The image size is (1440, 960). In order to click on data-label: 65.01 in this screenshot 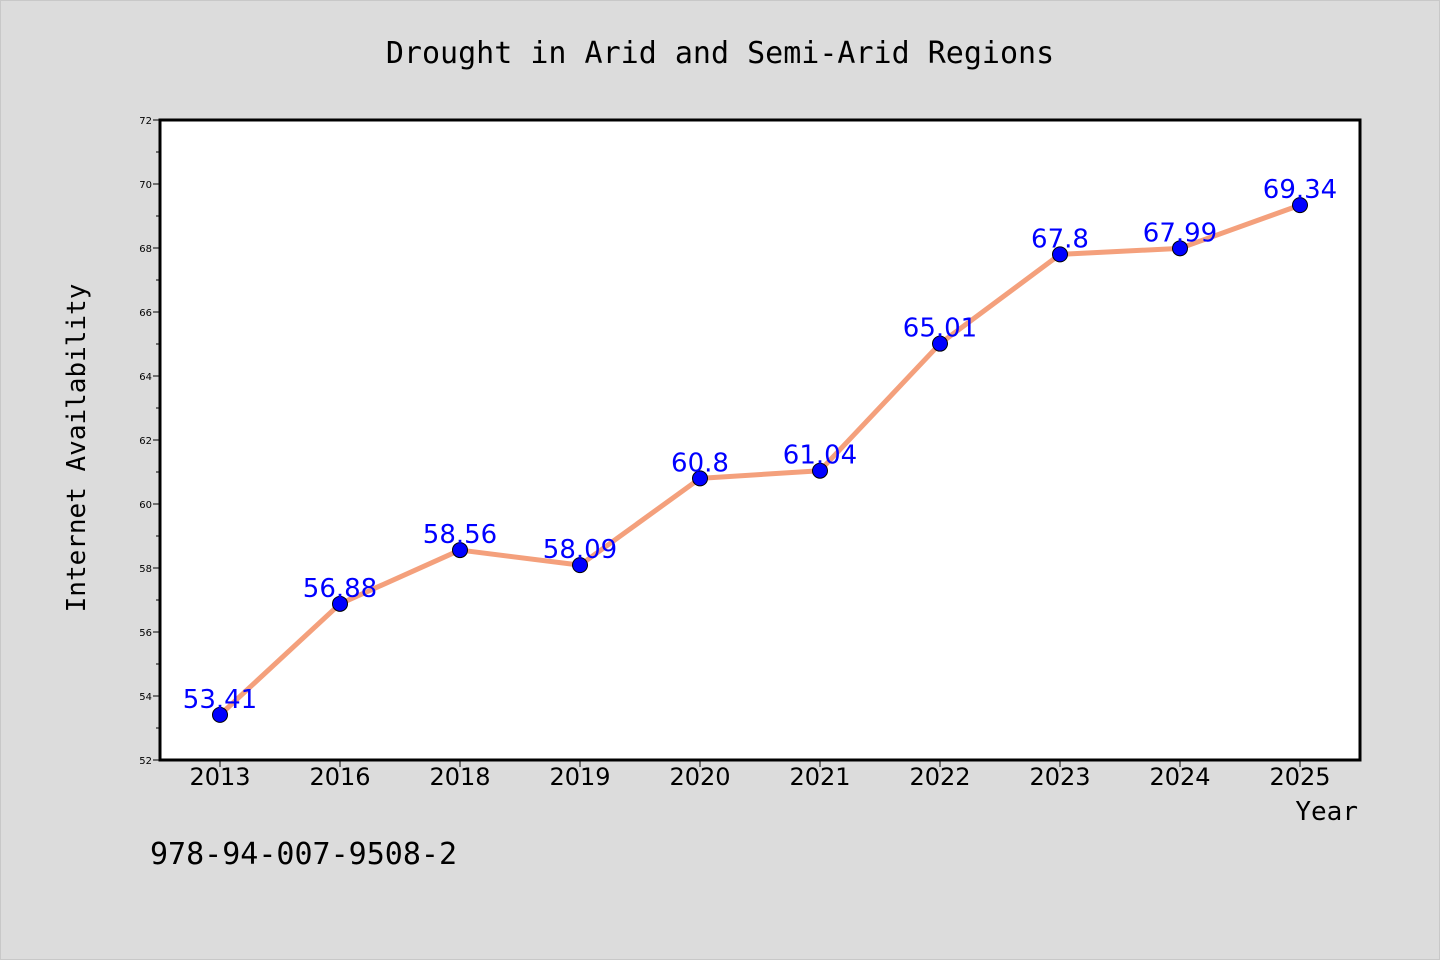, I will do `click(940, 329)`.